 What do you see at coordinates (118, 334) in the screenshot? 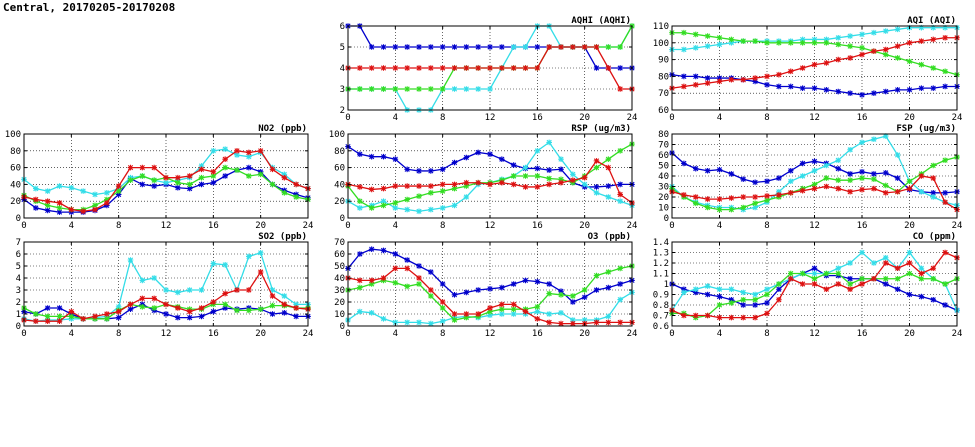
I see `x-tick-label: 8` at bounding box center [118, 334].